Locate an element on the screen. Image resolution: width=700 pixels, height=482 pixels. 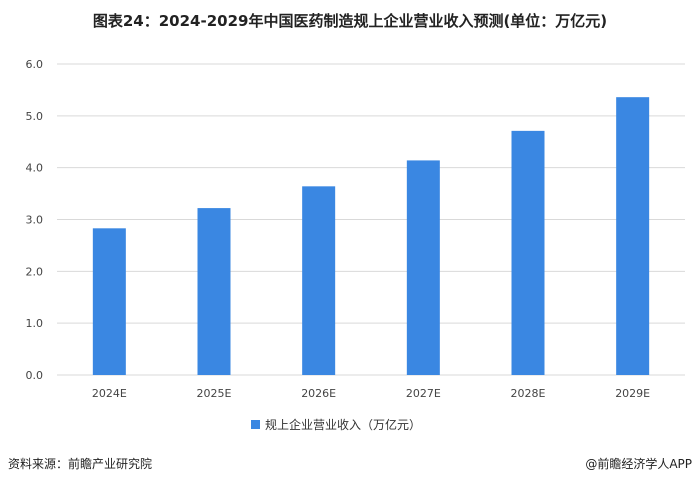
chart-title: 图表24：2024-2029年中国医药制造规上企业营业收入预测(单位：万亿元) is located at coordinates (350, 21).